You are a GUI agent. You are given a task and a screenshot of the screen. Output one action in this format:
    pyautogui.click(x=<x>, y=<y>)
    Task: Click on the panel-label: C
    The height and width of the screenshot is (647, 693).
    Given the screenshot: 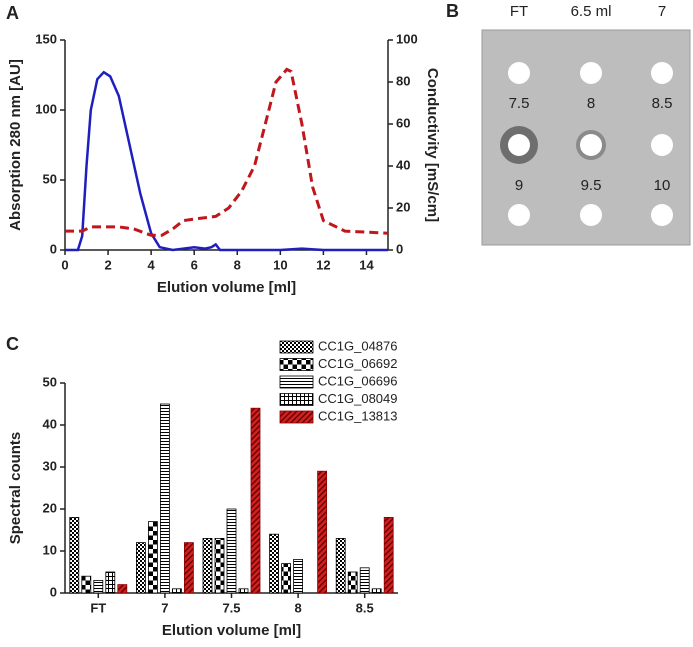 What is the action you would take?
    pyautogui.click(x=12, y=344)
    